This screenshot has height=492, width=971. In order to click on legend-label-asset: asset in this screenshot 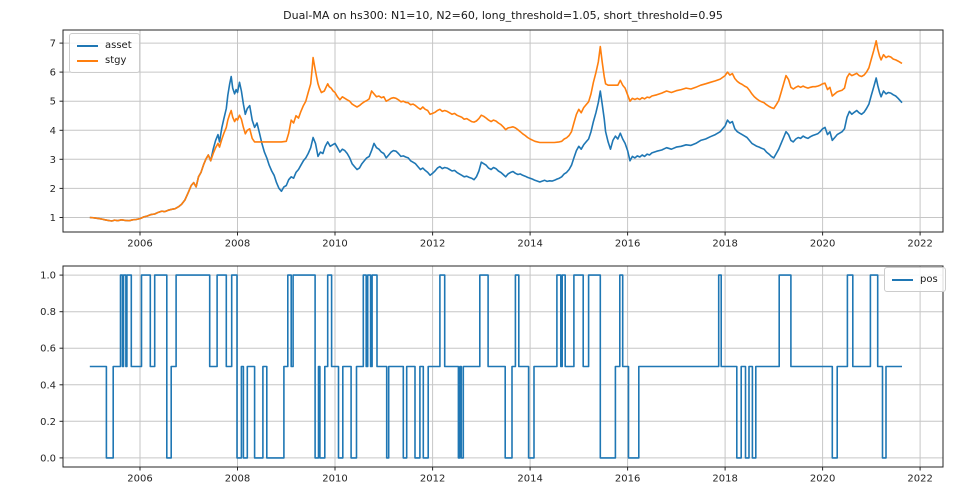, I will do `click(118, 45)`.